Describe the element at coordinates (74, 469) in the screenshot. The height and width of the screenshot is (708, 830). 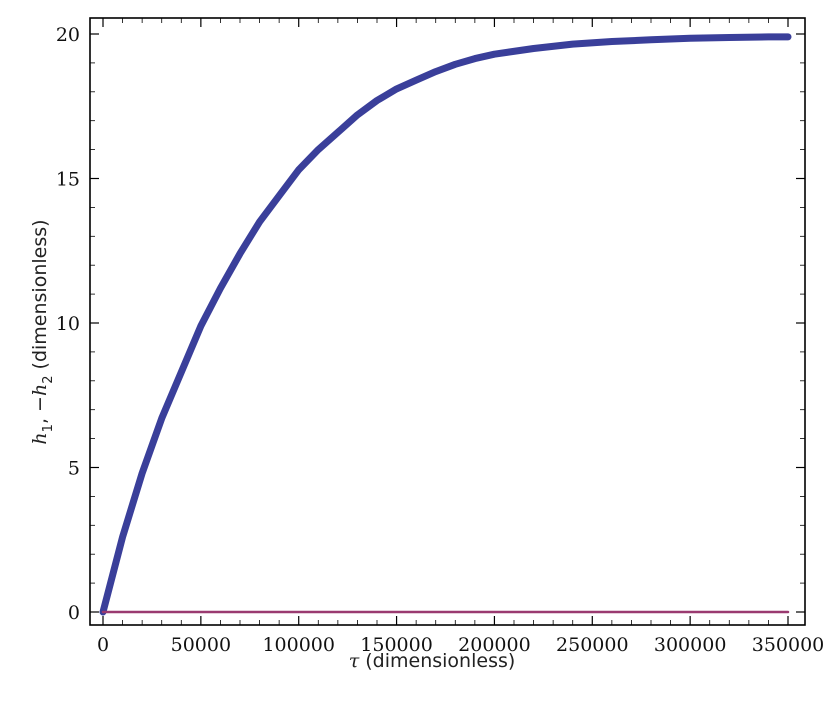
I see `y-tick-label: 5` at that location.